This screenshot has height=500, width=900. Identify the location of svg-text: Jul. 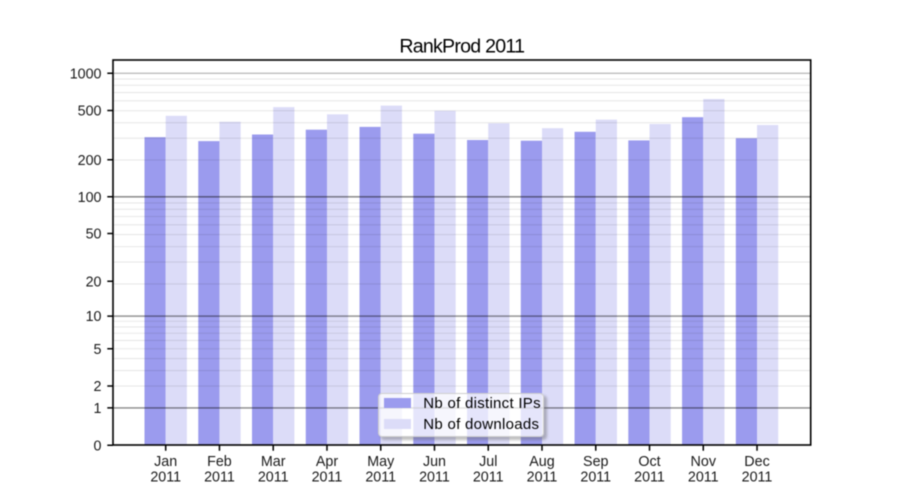
(488, 462).